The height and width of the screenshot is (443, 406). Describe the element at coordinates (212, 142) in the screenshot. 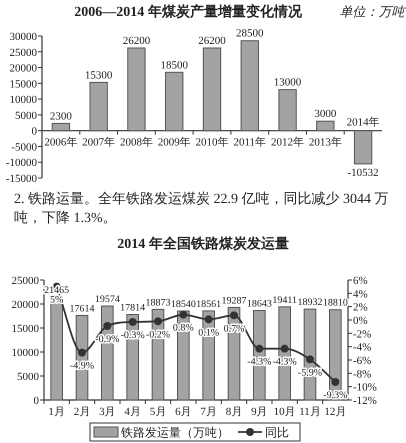

I see `x-tick-label: 2010年` at that location.